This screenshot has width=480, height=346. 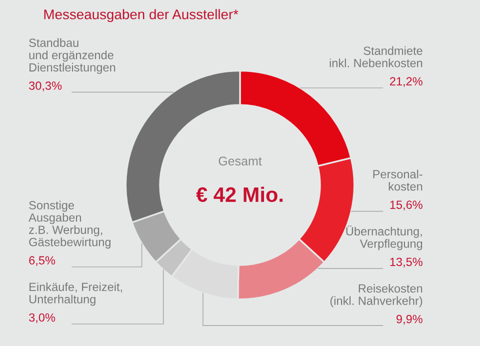 I want to click on data-label: 6,5%, so click(x=42, y=261).